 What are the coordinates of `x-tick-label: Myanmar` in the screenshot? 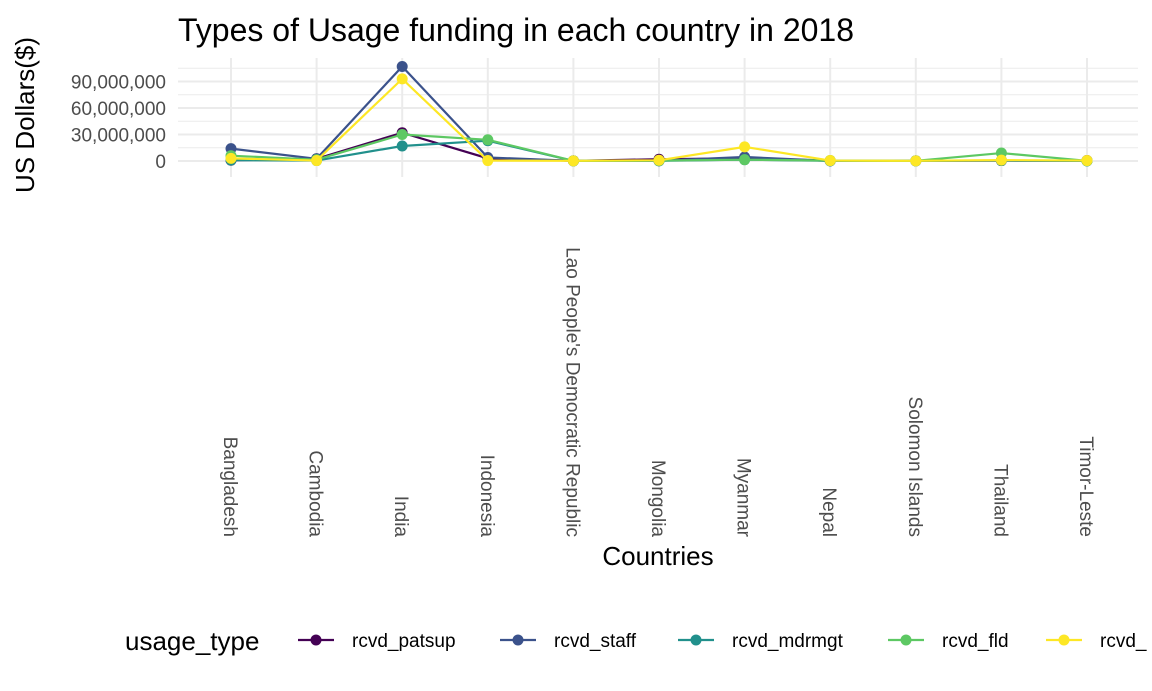 It's located at (743, 498).